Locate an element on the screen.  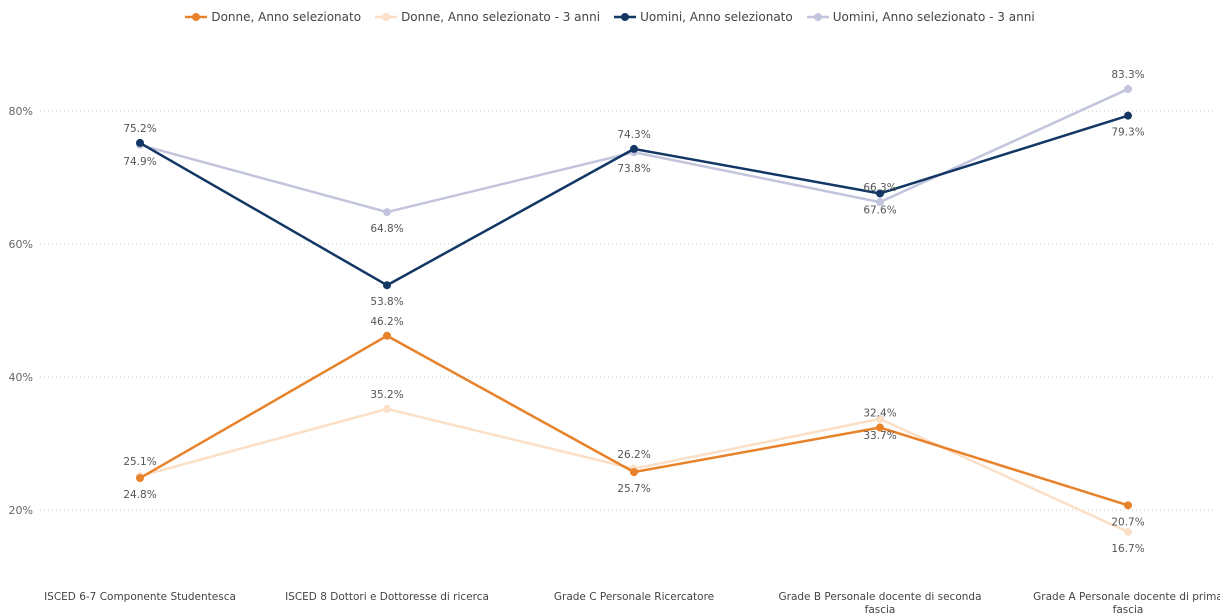
data-label: 32.4% is located at coordinates (879, 414).